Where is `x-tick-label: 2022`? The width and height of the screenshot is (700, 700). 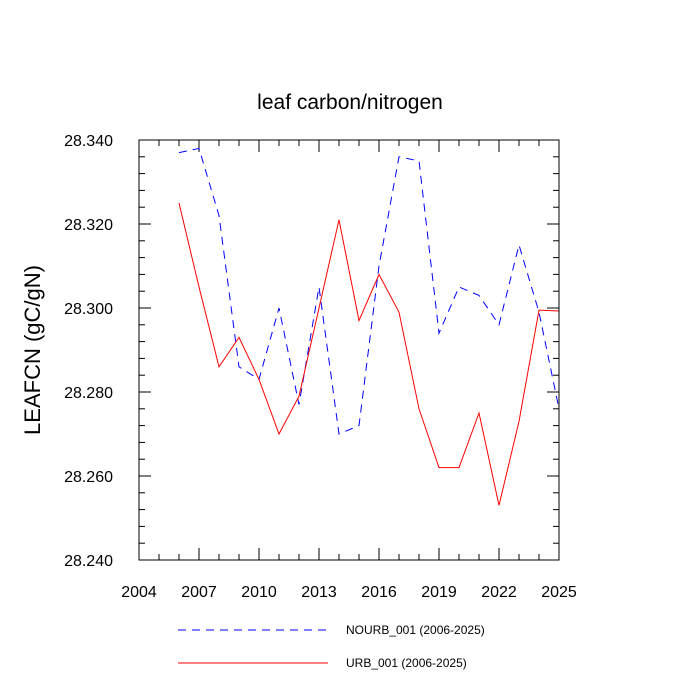 x-tick-label: 2022 is located at coordinates (499, 592).